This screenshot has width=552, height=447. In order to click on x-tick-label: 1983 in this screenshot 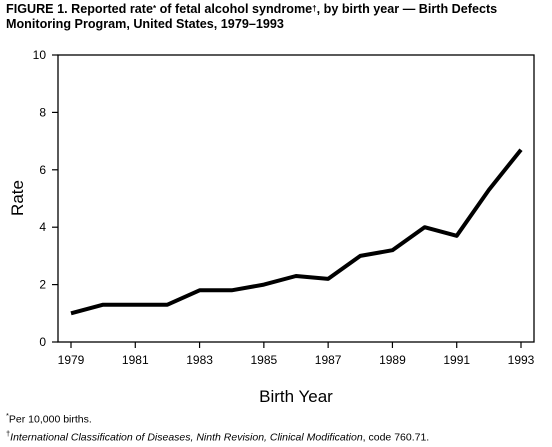, I will do `click(199, 360)`.